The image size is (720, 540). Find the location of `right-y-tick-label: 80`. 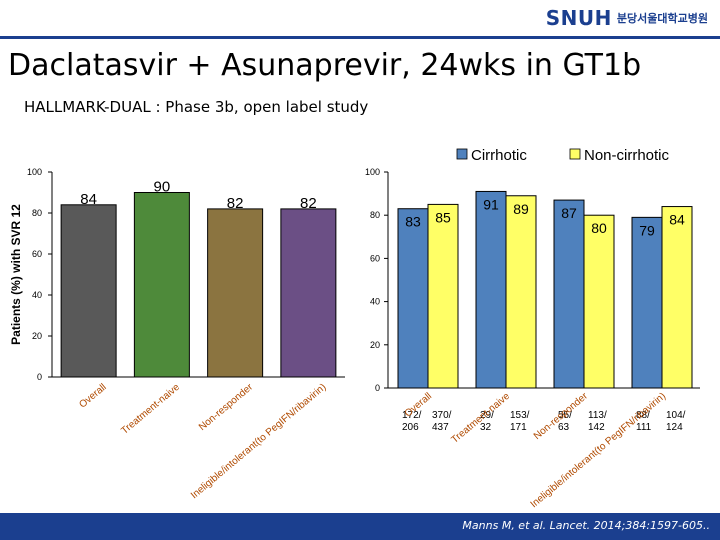

right-y-tick-label: 80 is located at coordinates (375, 215).